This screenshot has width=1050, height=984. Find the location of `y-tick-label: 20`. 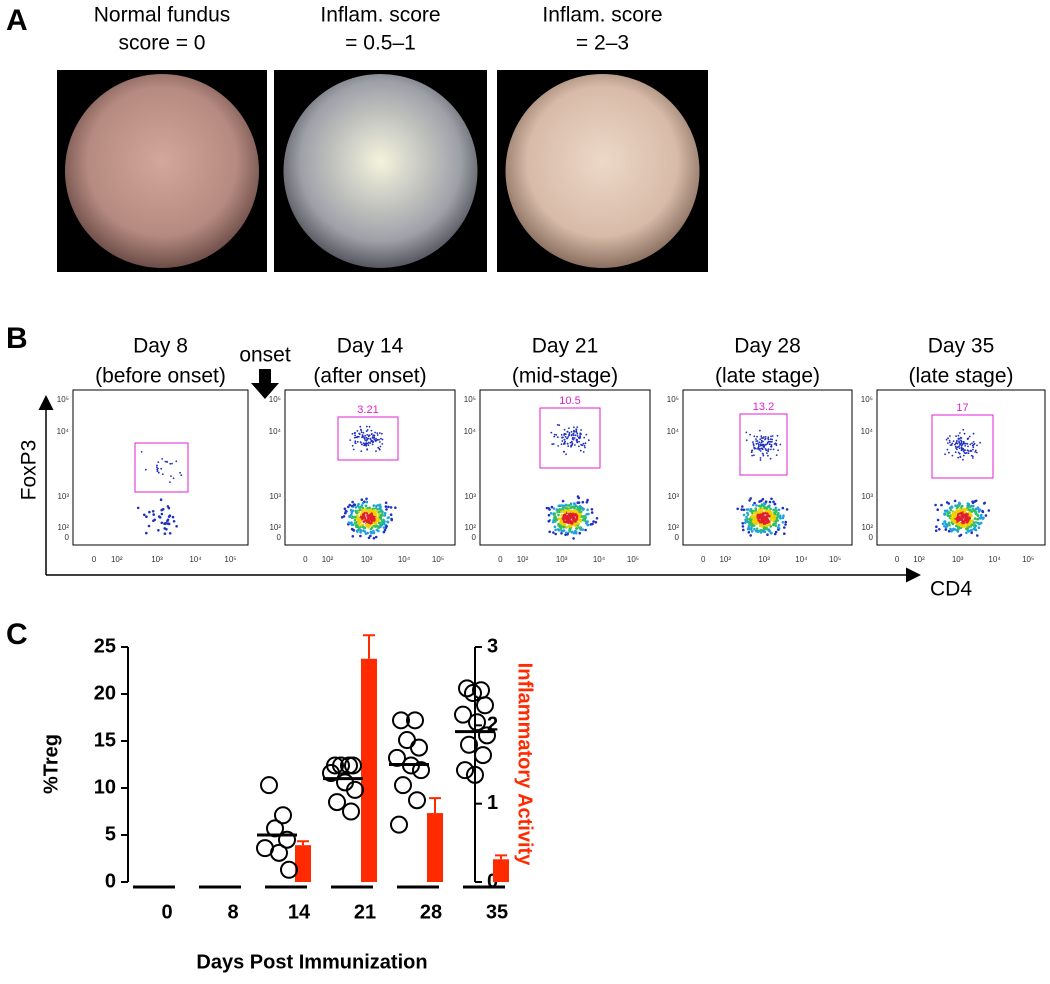

y-tick-label: 20 is located at coordinates (105, 693).